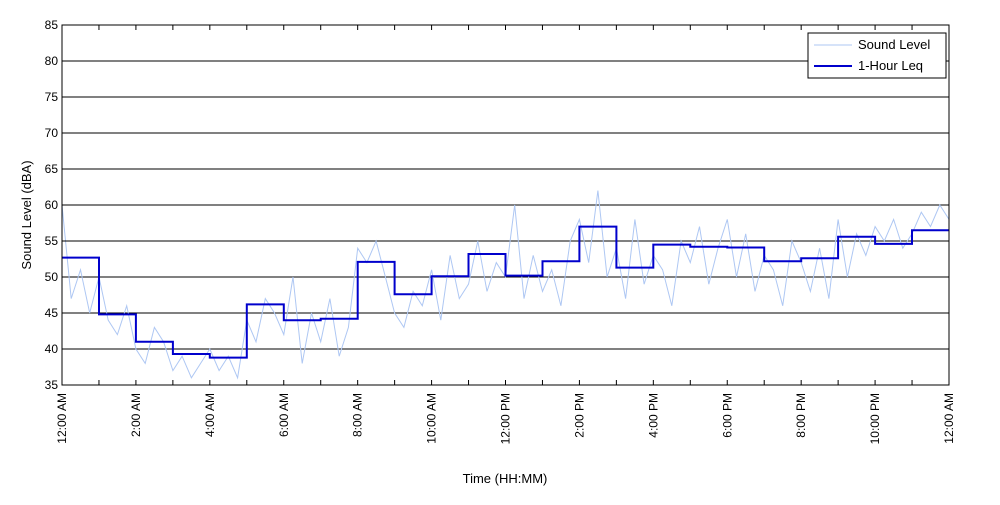  What do you see at coordinates (358, 415) in the screenshot?
I see `x-tick-label: 8:00 AM` at bounding box center [358, 415].